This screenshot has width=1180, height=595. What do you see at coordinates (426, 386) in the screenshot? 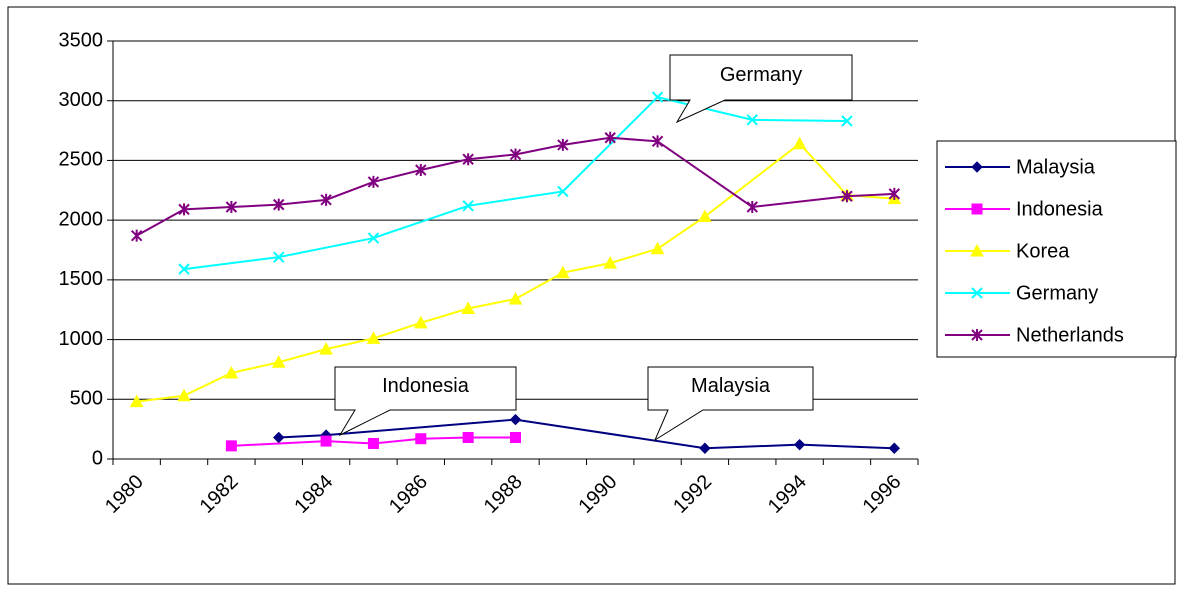
I see `annotation: Indonesia` at bounding box center [426, 386].